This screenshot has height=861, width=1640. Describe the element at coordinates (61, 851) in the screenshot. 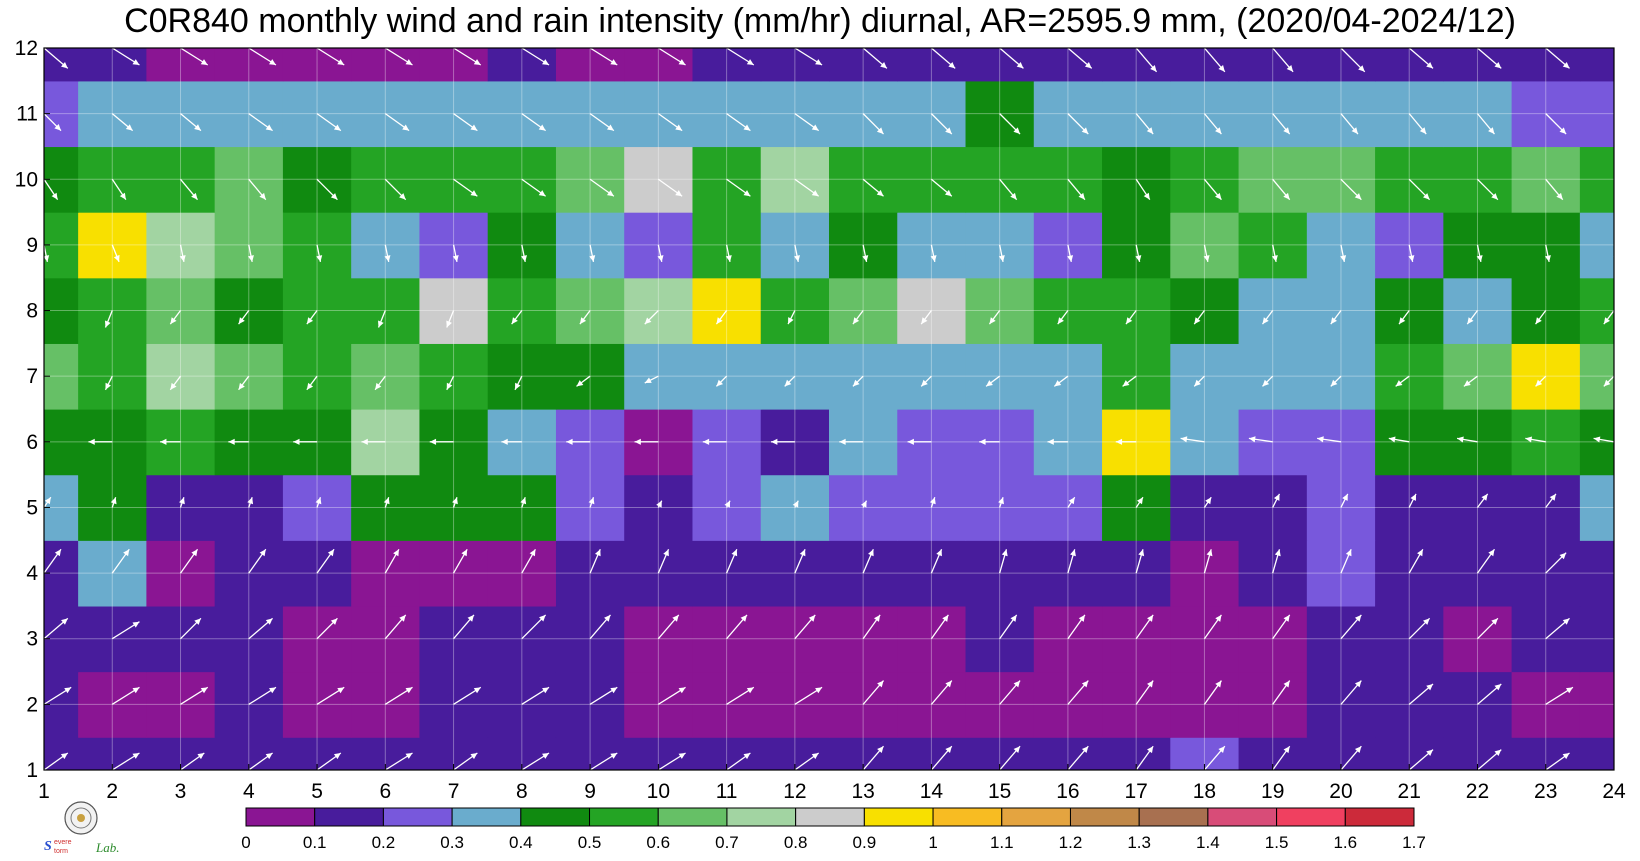

I see `svg-text: torm` at that location.